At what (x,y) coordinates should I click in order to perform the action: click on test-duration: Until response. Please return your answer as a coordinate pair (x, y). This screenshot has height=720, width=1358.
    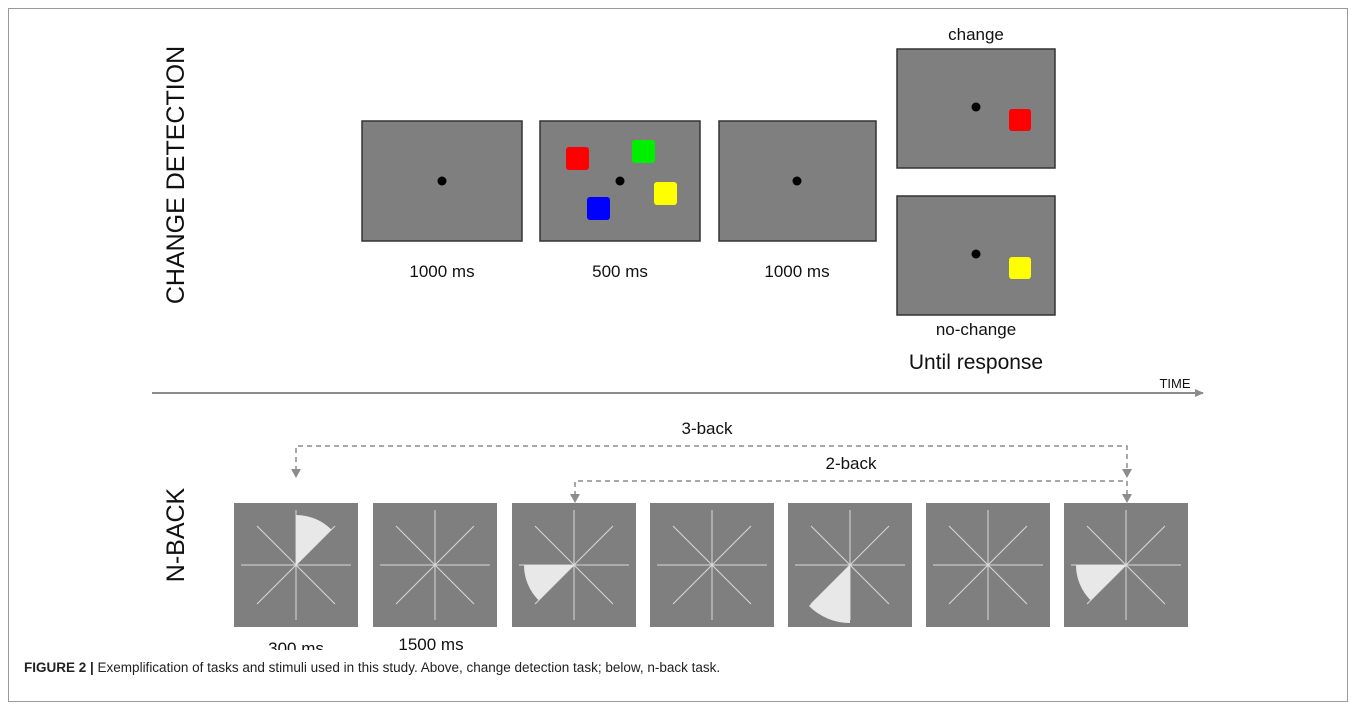
    Looking at the image, I should click on (976, 362).